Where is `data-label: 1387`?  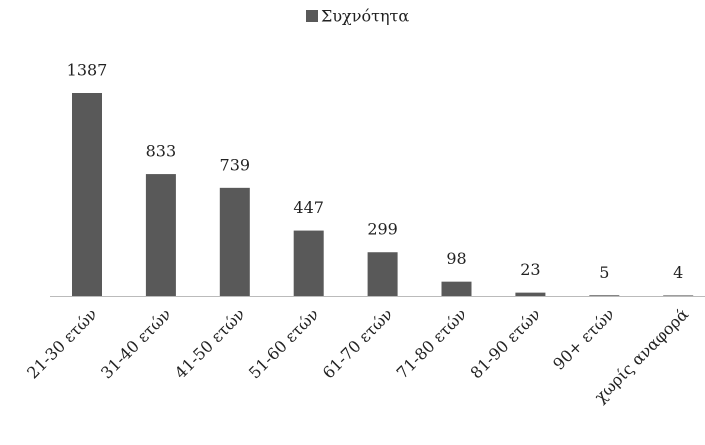 data-label: 1387 is located at coordinates (87, 70).